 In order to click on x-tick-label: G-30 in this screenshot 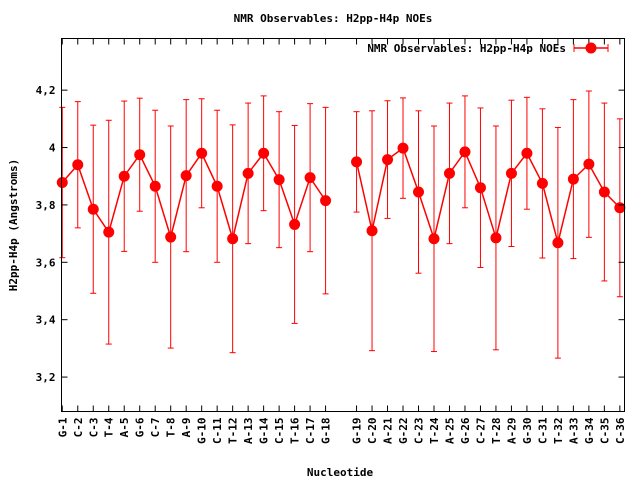, I will do `click(527, 431)`.